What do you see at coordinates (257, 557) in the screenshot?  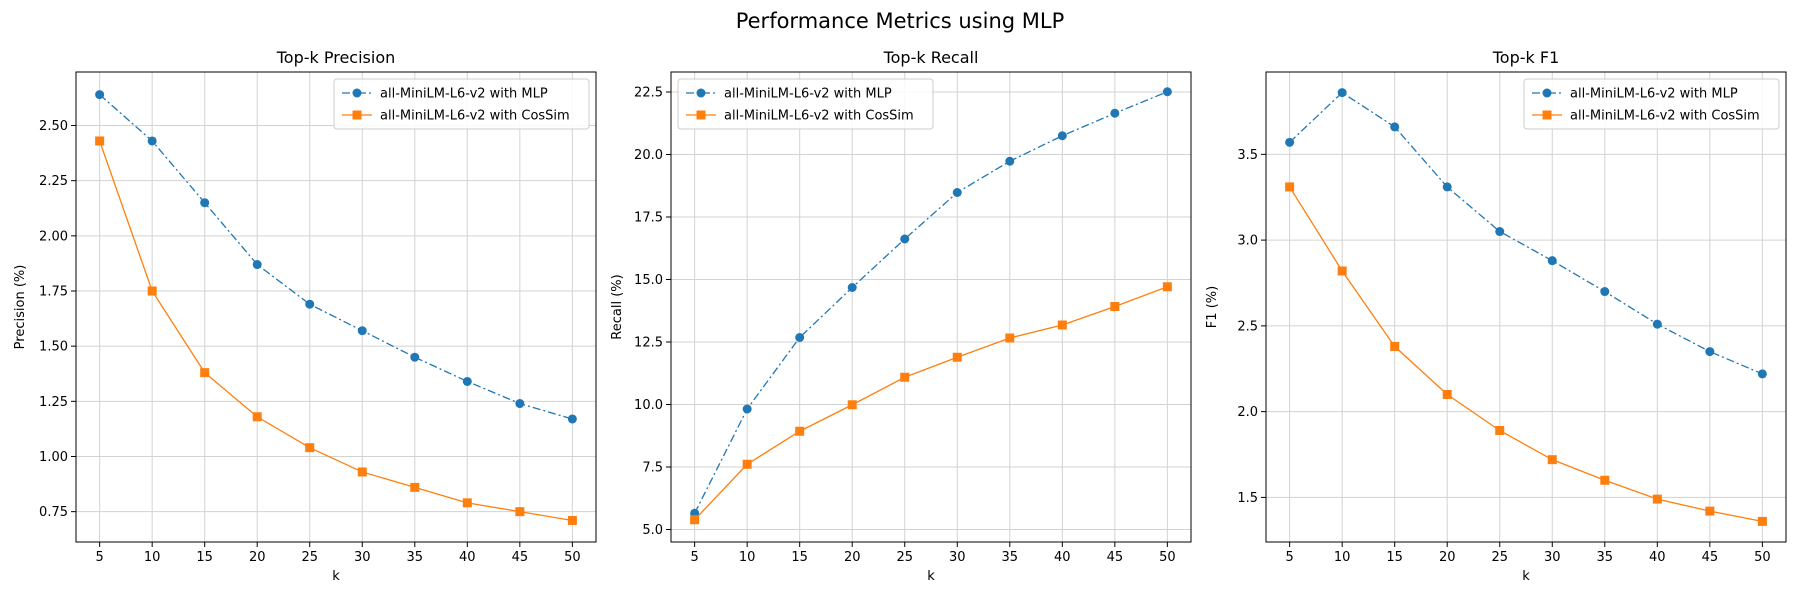 I see `x-tick-label: 20` at bounding box center [257, 557].